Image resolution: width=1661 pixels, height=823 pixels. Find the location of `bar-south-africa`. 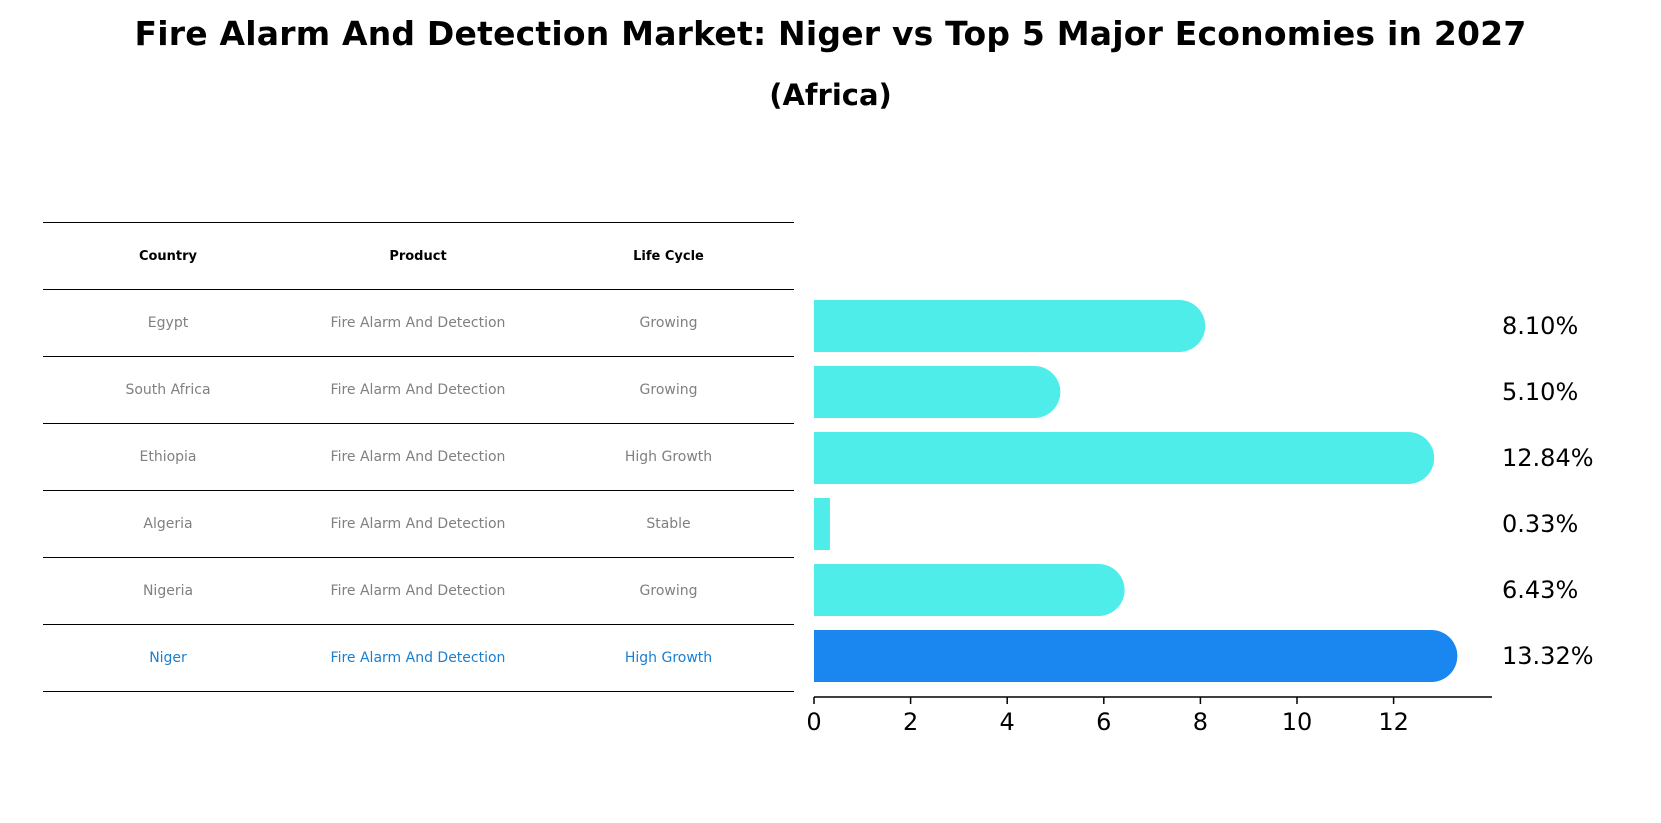

bar-south-africa is located at coordinates (937, 392).